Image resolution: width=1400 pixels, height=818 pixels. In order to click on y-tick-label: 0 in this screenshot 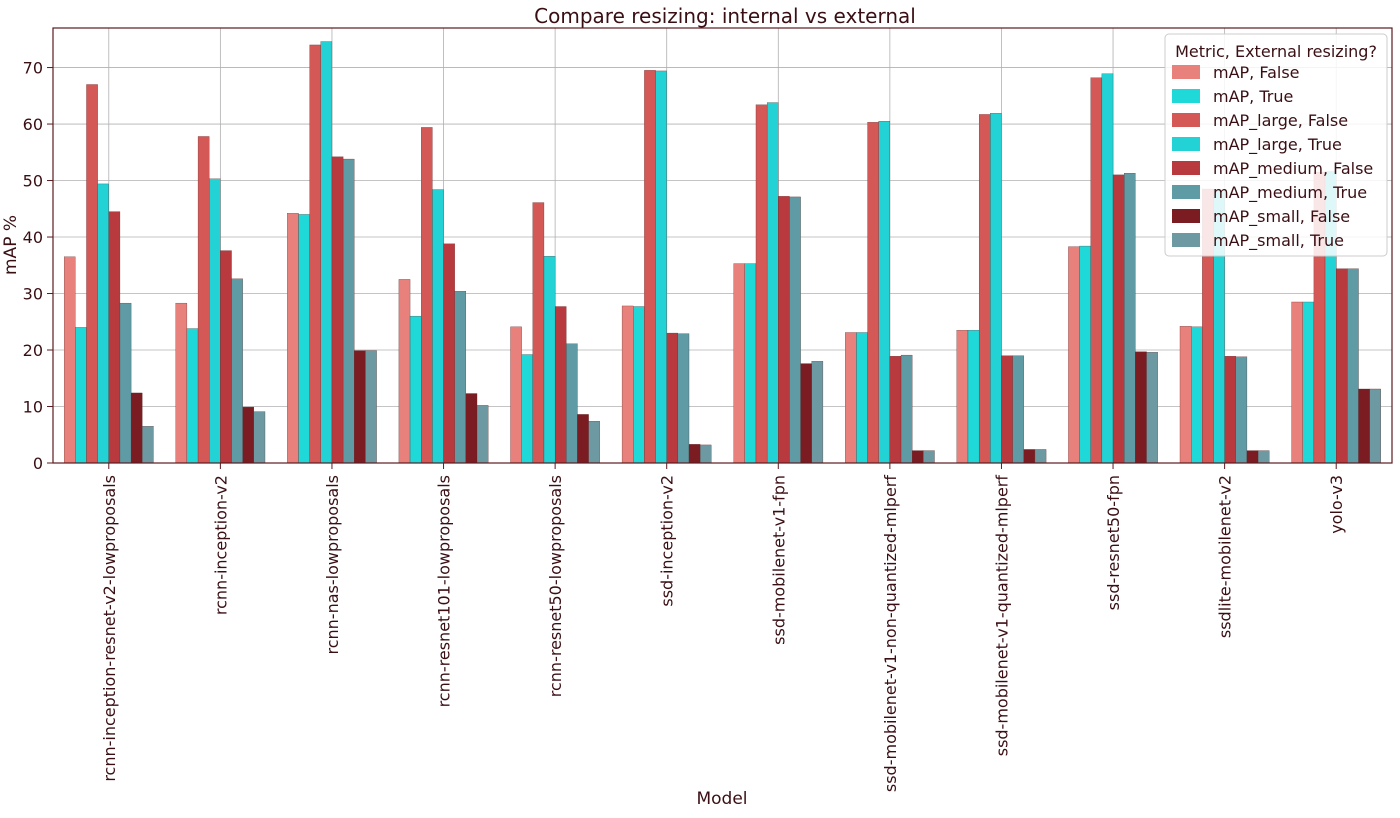, I will do `click(38, 463)`.